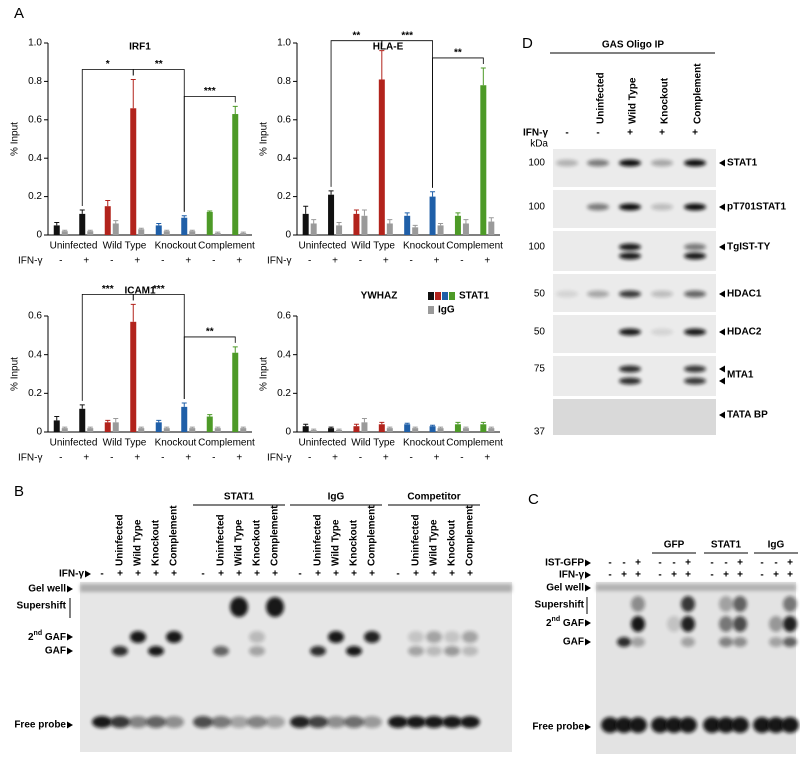  What do you see at coordinates (176, 443) in the screenshot?
I see `group-label: Knockout` at bounding box center [176, 443].